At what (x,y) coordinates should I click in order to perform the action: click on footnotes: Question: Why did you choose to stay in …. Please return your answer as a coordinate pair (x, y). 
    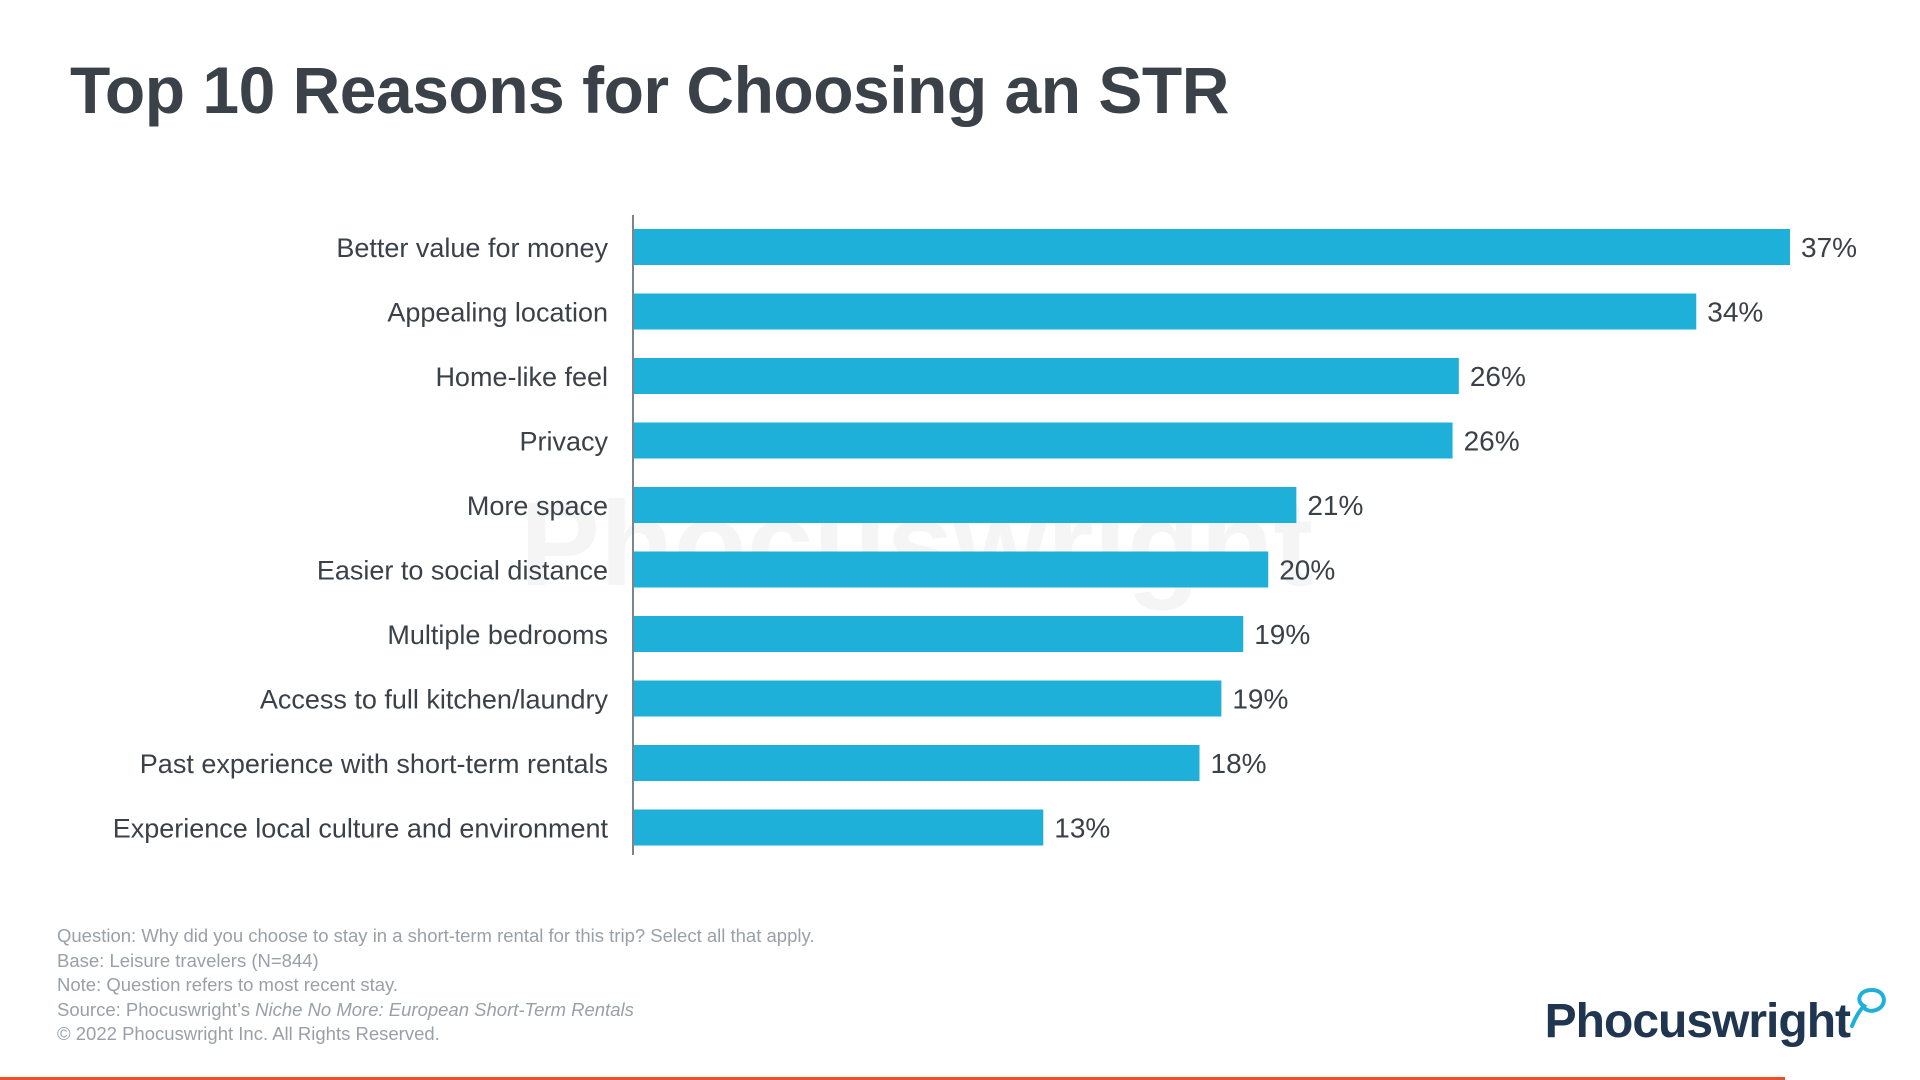
    Looking at the image, I should click on (436, 985).